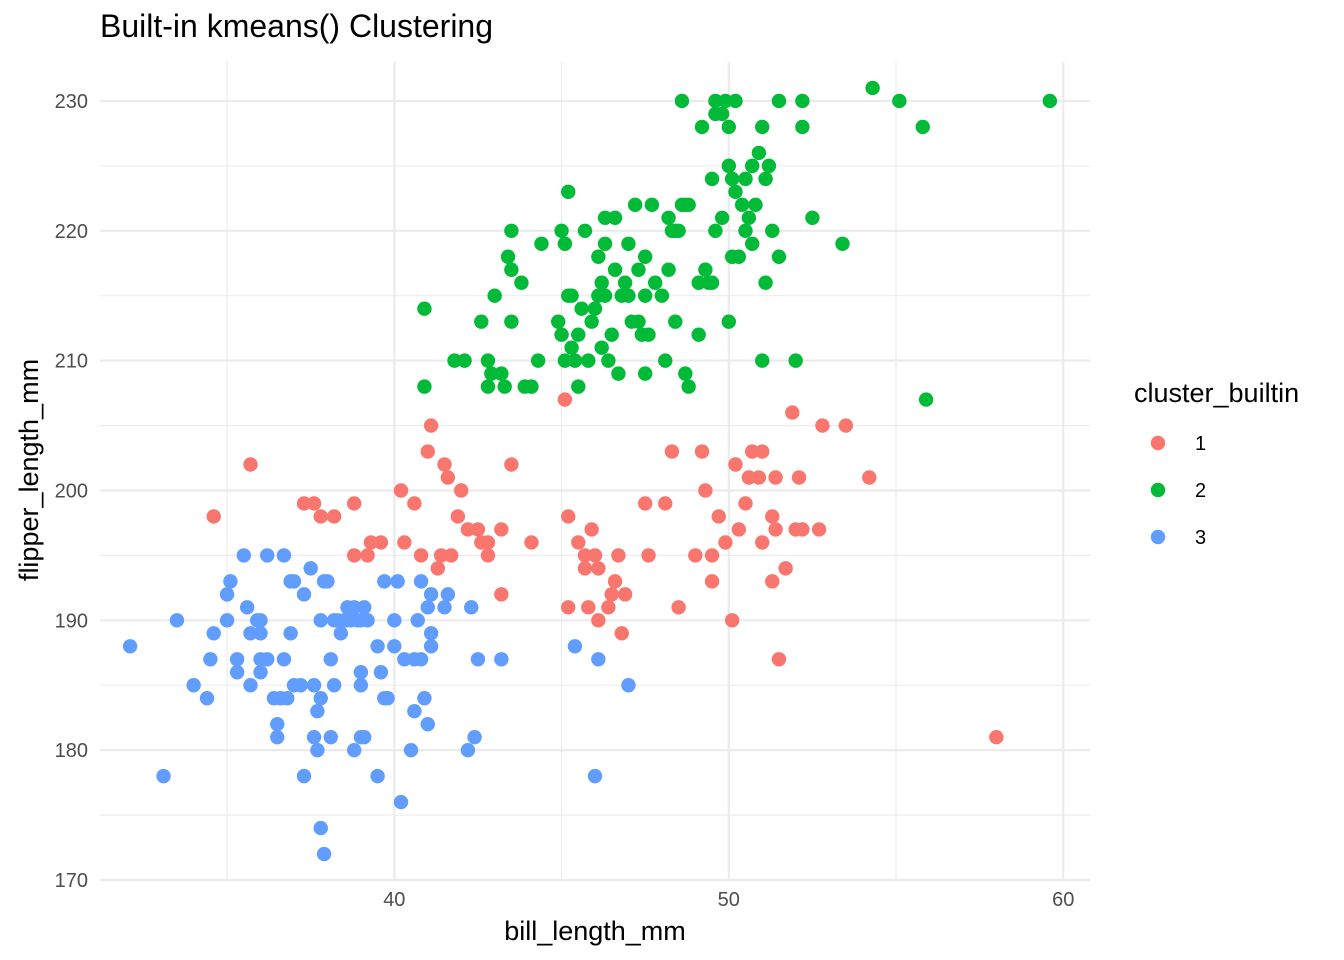  Describe the element at coordinates (394, 900) in the screenshot. I see `x-tick-label: 40` at that location.